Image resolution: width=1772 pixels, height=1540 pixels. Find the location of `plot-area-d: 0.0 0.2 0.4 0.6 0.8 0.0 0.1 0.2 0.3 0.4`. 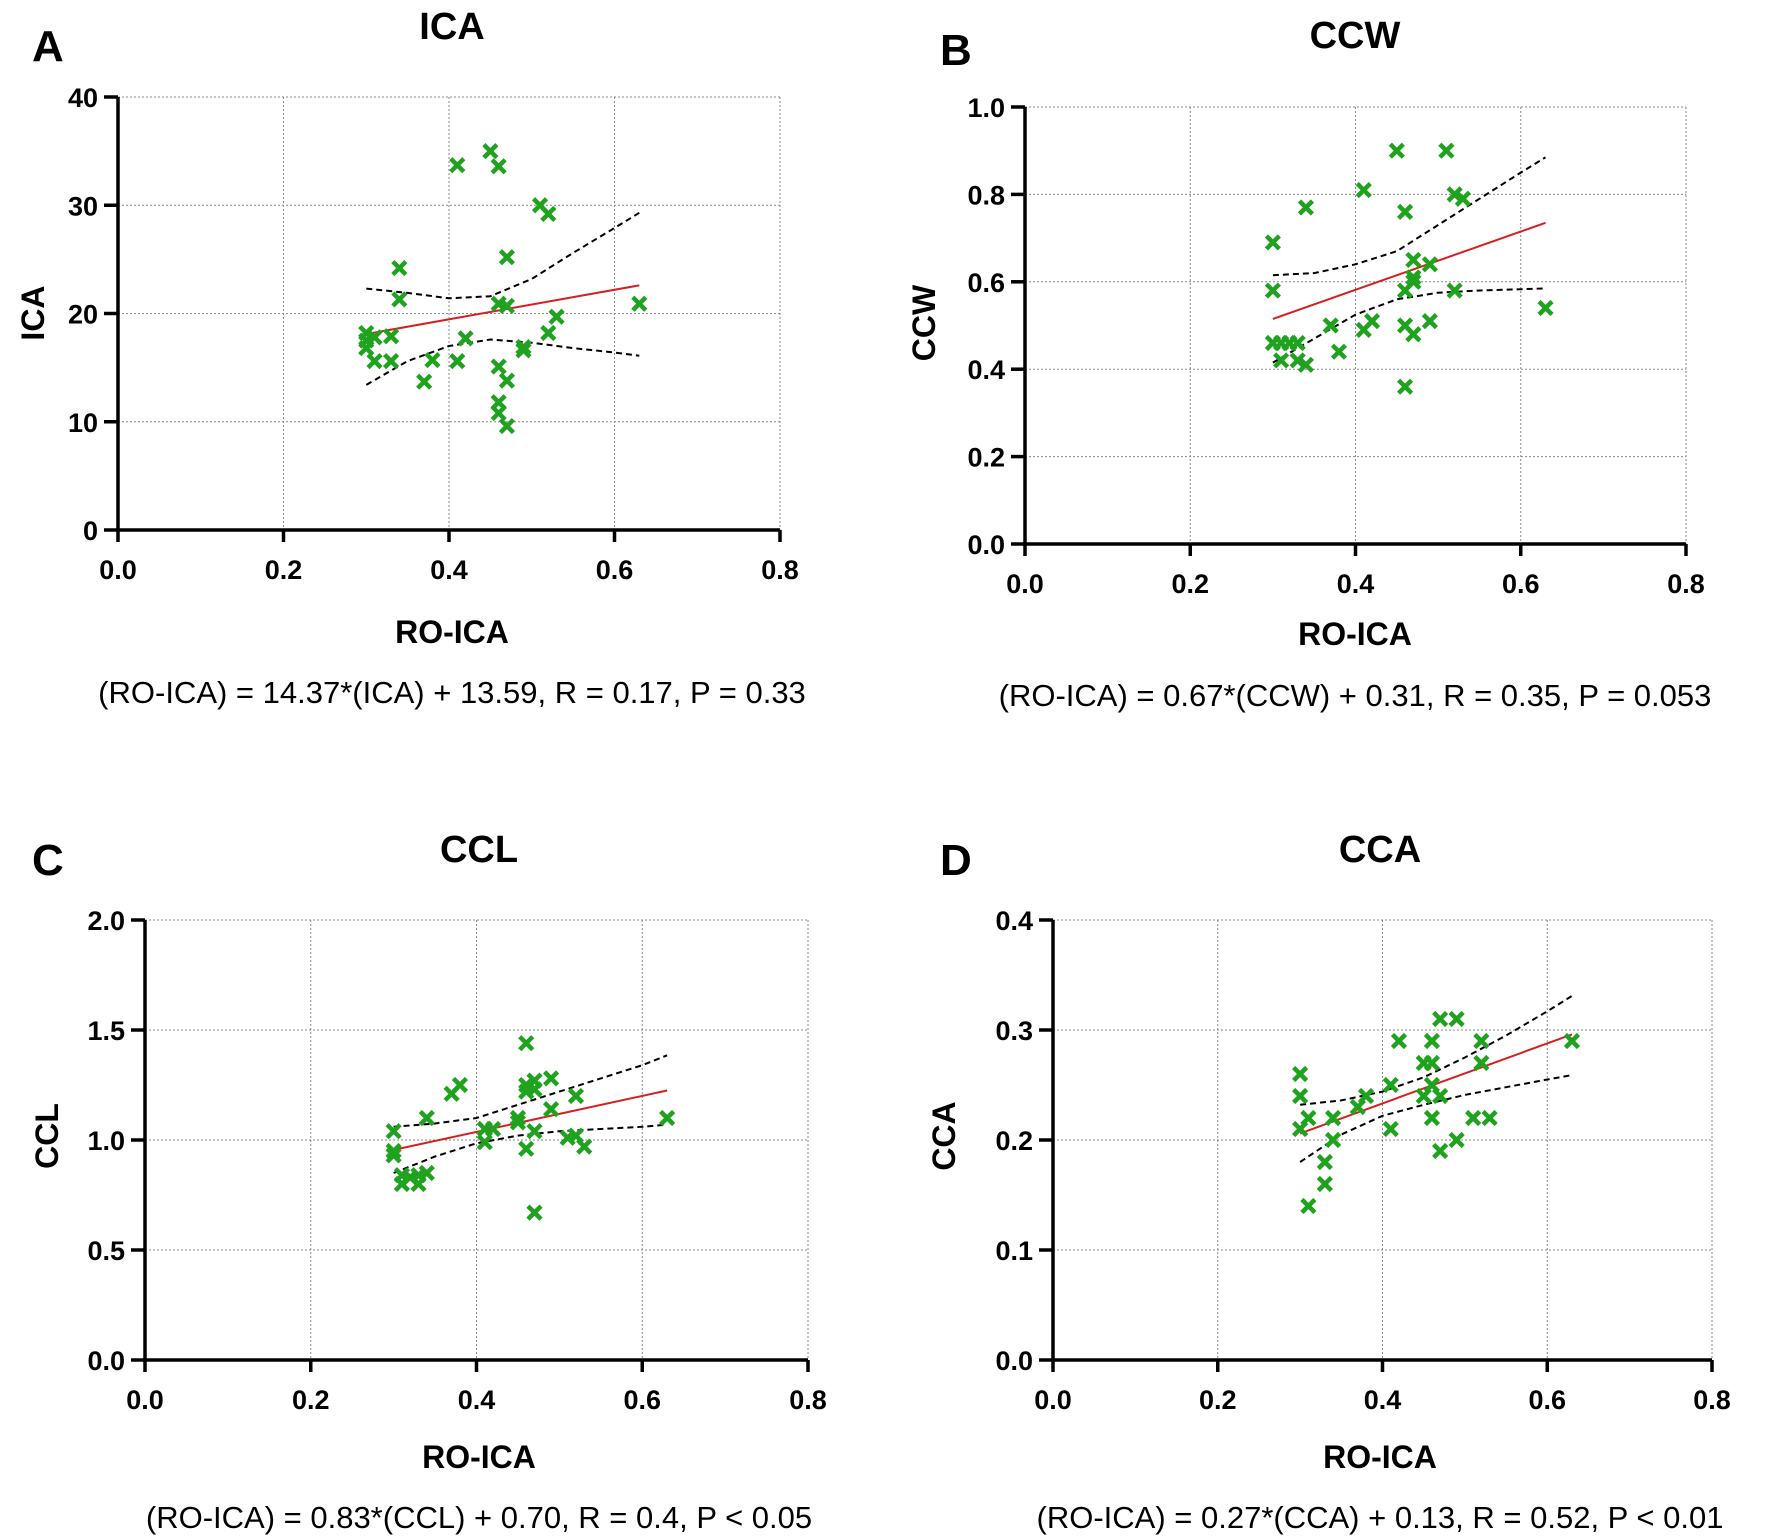

plot-area-d: 0.0 0.2 0.4 0.6 0.8 0.0 0.1 0.2 0.3 0.4 is located at coordinates (1362, 1160).